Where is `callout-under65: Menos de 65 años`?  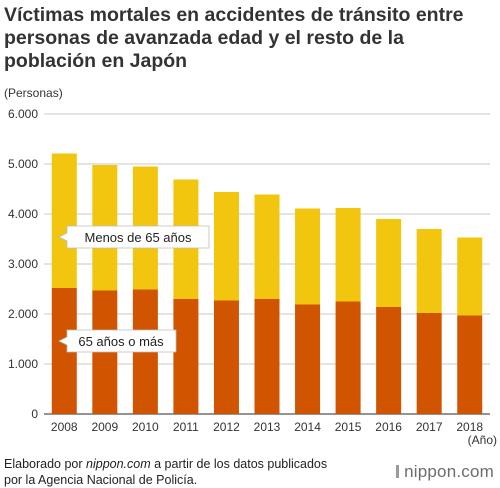 callout-under65: Menos de 65 años is located at coordinates (134, 237).